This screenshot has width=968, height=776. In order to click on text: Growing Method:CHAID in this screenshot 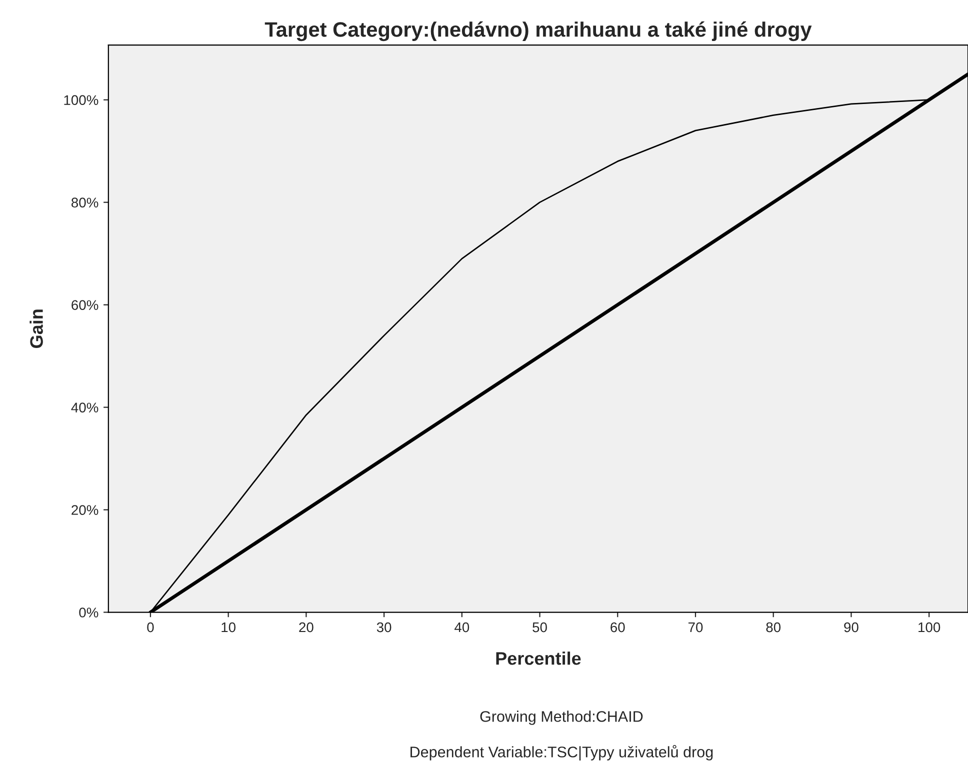, I will do `click(561, 717)`.